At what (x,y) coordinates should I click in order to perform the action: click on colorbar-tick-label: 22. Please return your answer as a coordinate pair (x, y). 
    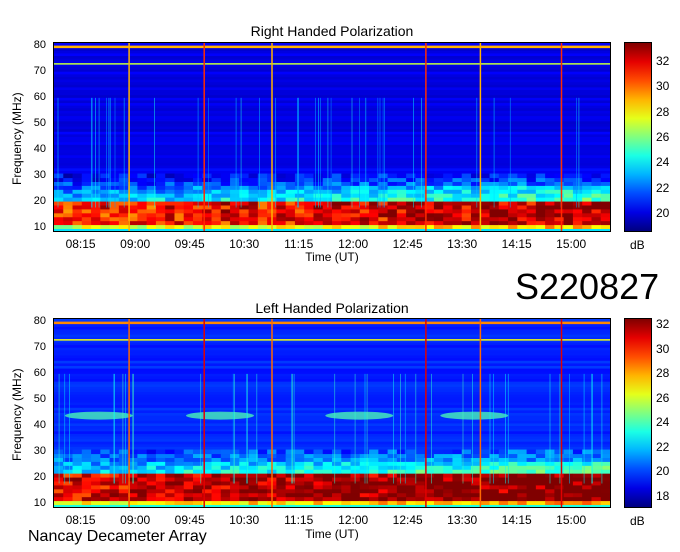
    Looking at the image, I should click on (663, 446).